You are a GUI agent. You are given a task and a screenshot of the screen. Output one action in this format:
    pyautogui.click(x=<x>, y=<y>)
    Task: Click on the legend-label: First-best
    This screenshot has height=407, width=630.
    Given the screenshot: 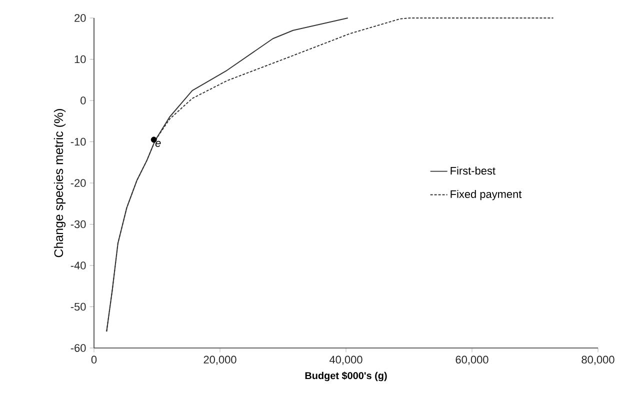 What is the action you would take?
    pyautogui.click(x=473, y=170)
    